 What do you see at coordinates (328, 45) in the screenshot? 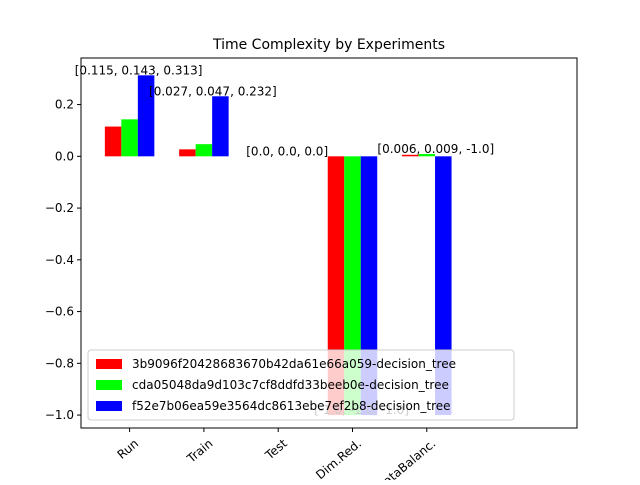
I see `chart-title: Time Complexity by Experiments` at bounding box center [328, 45].